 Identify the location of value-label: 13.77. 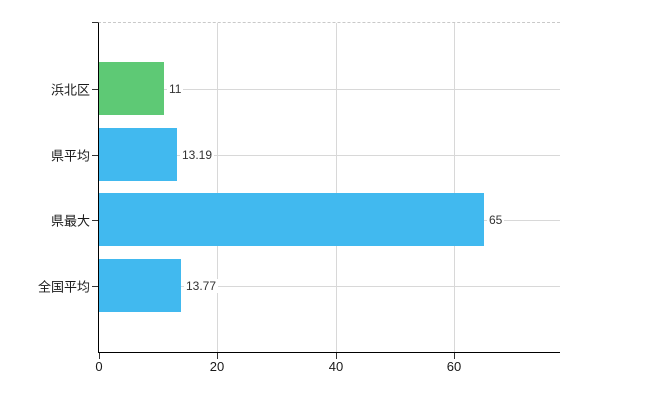
(201, 286).